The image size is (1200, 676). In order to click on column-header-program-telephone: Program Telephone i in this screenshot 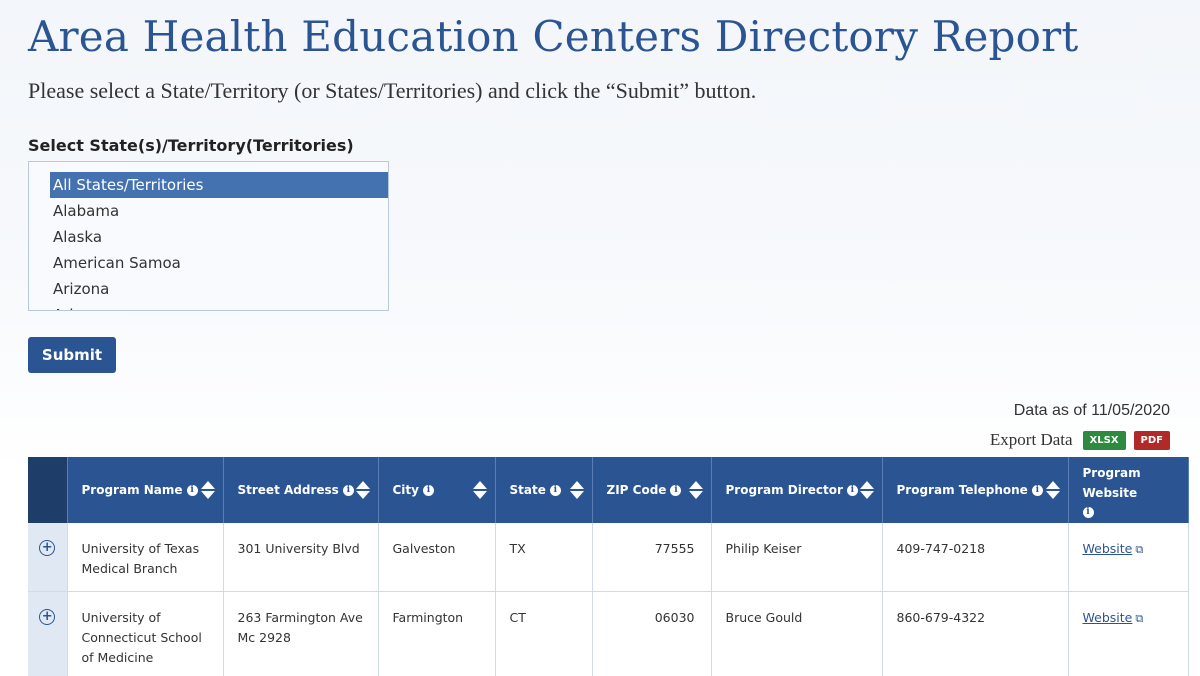, I will do `click(975, 490)`.